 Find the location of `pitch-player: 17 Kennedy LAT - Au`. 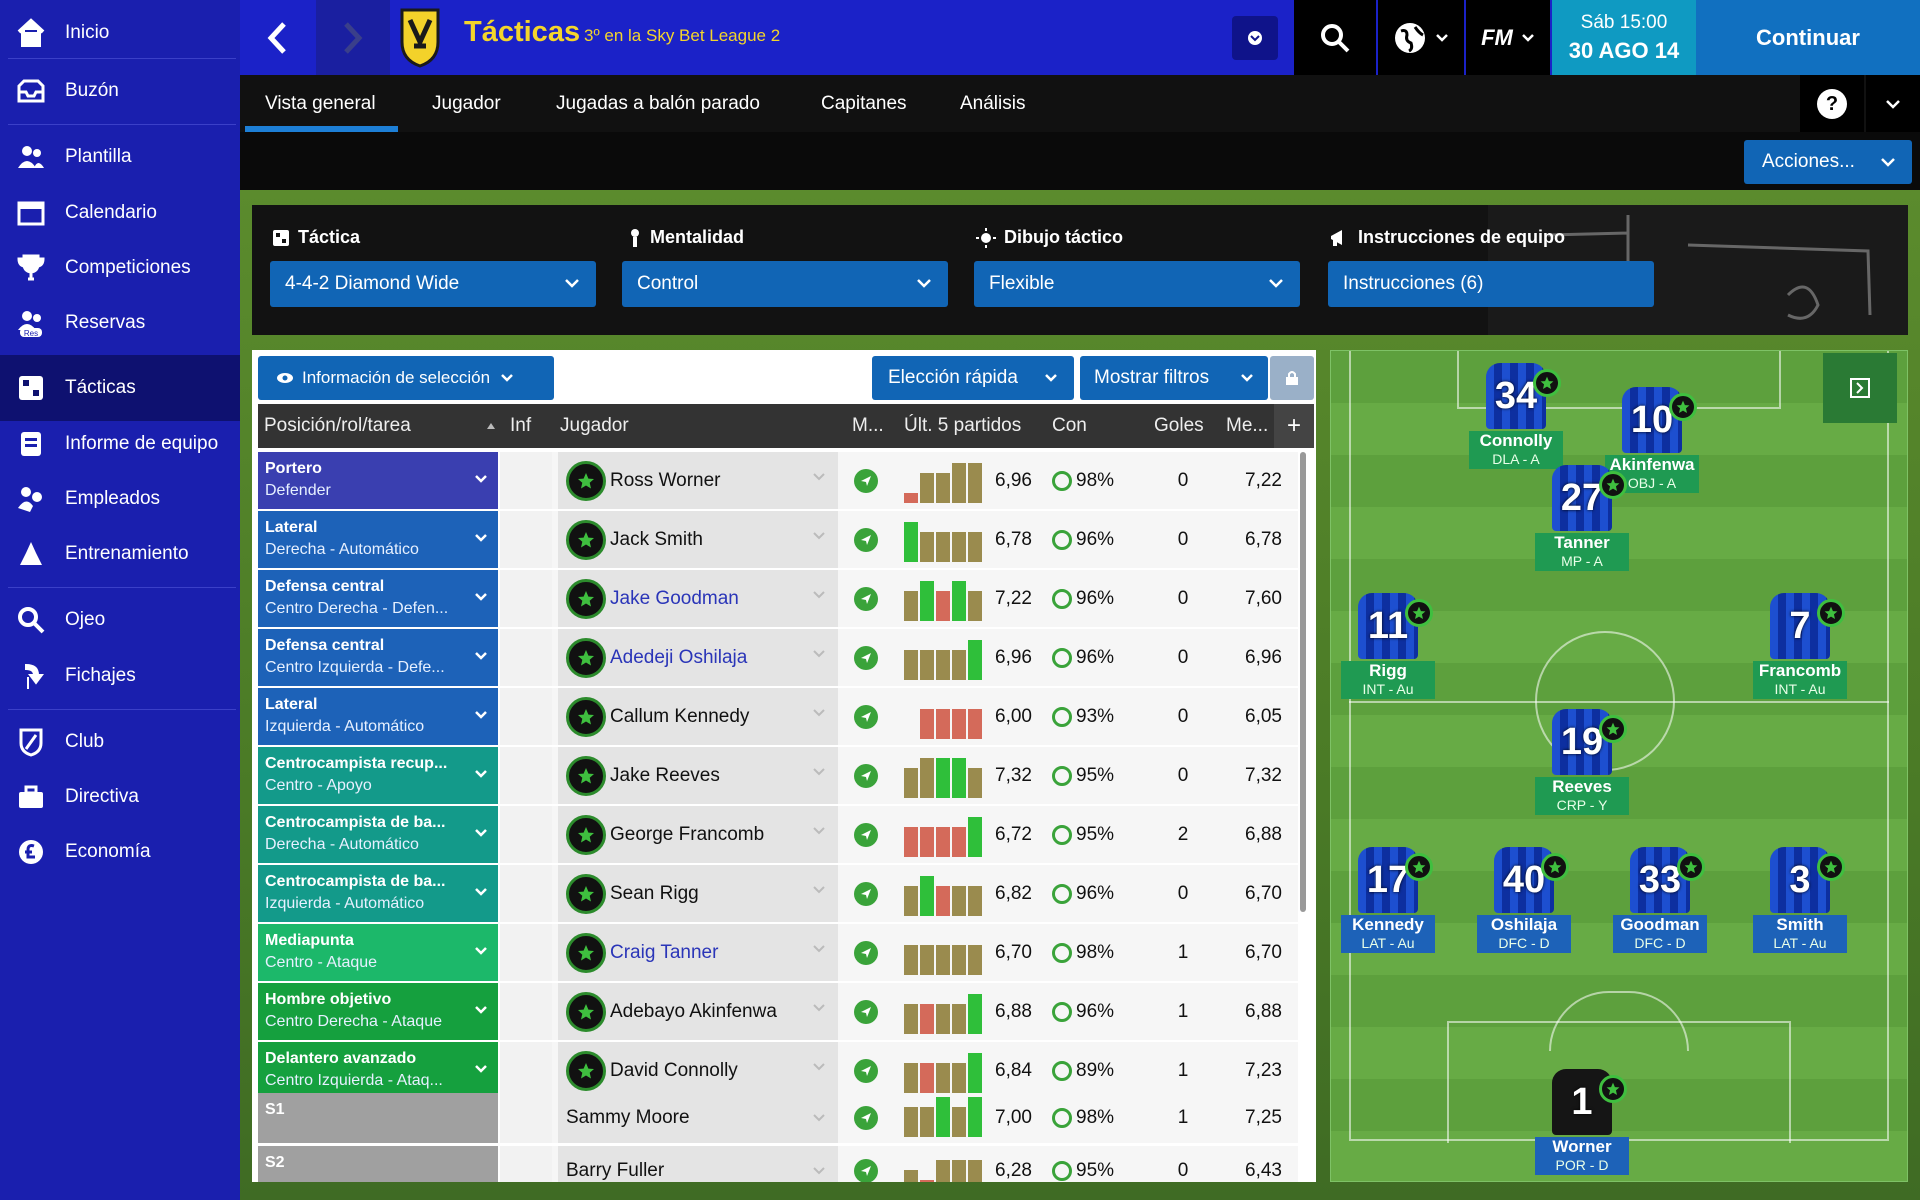

pitch-player: 17 Kennedy LAT - Au is located at coordinates (1388, 903).